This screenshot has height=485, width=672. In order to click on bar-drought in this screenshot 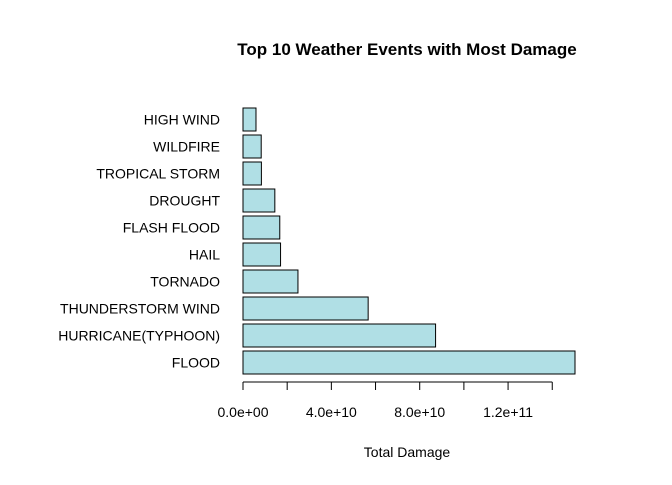, I will do `click(259, 200)`.